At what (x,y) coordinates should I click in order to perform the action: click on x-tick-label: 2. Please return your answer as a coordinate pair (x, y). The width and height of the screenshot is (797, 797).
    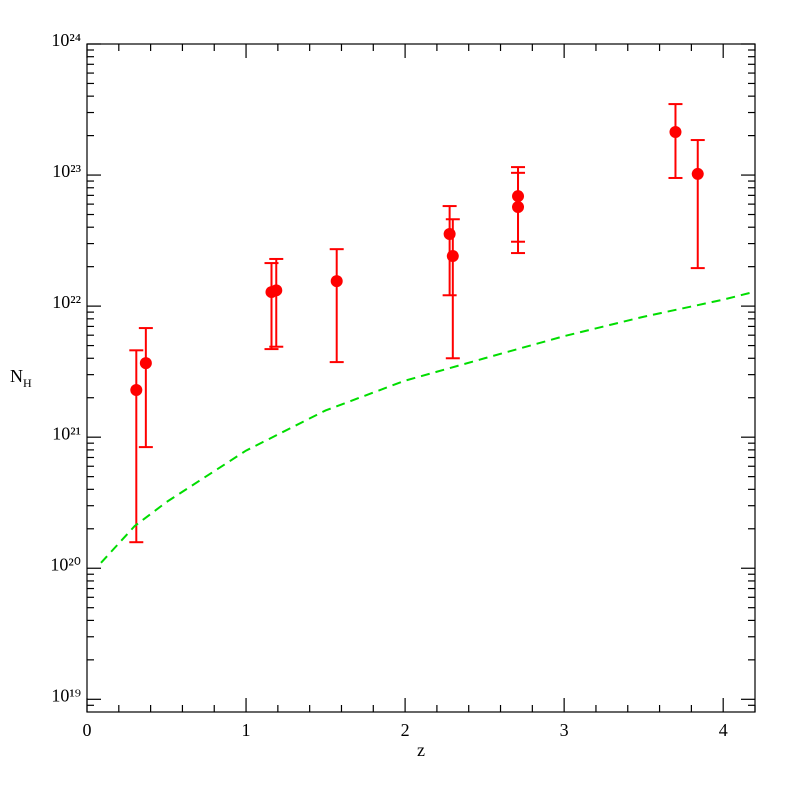
    Looking at the image, I should click on (405, 730).